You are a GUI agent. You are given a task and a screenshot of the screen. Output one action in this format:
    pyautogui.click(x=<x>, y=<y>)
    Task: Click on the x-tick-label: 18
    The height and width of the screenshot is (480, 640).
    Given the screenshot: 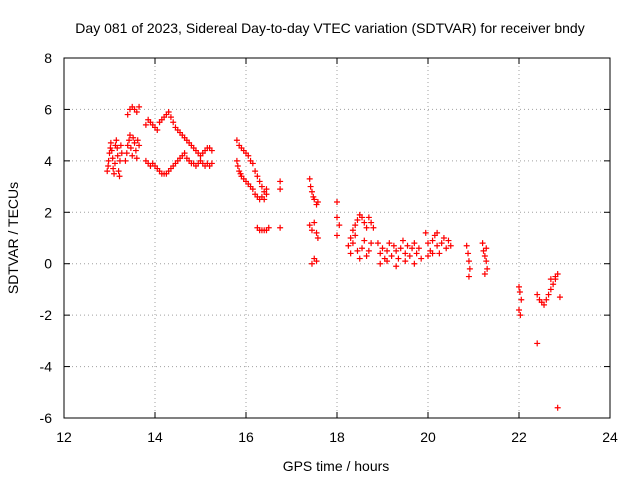 What is the action you would take?
    pyautogui.click(x=337, y=437)
    